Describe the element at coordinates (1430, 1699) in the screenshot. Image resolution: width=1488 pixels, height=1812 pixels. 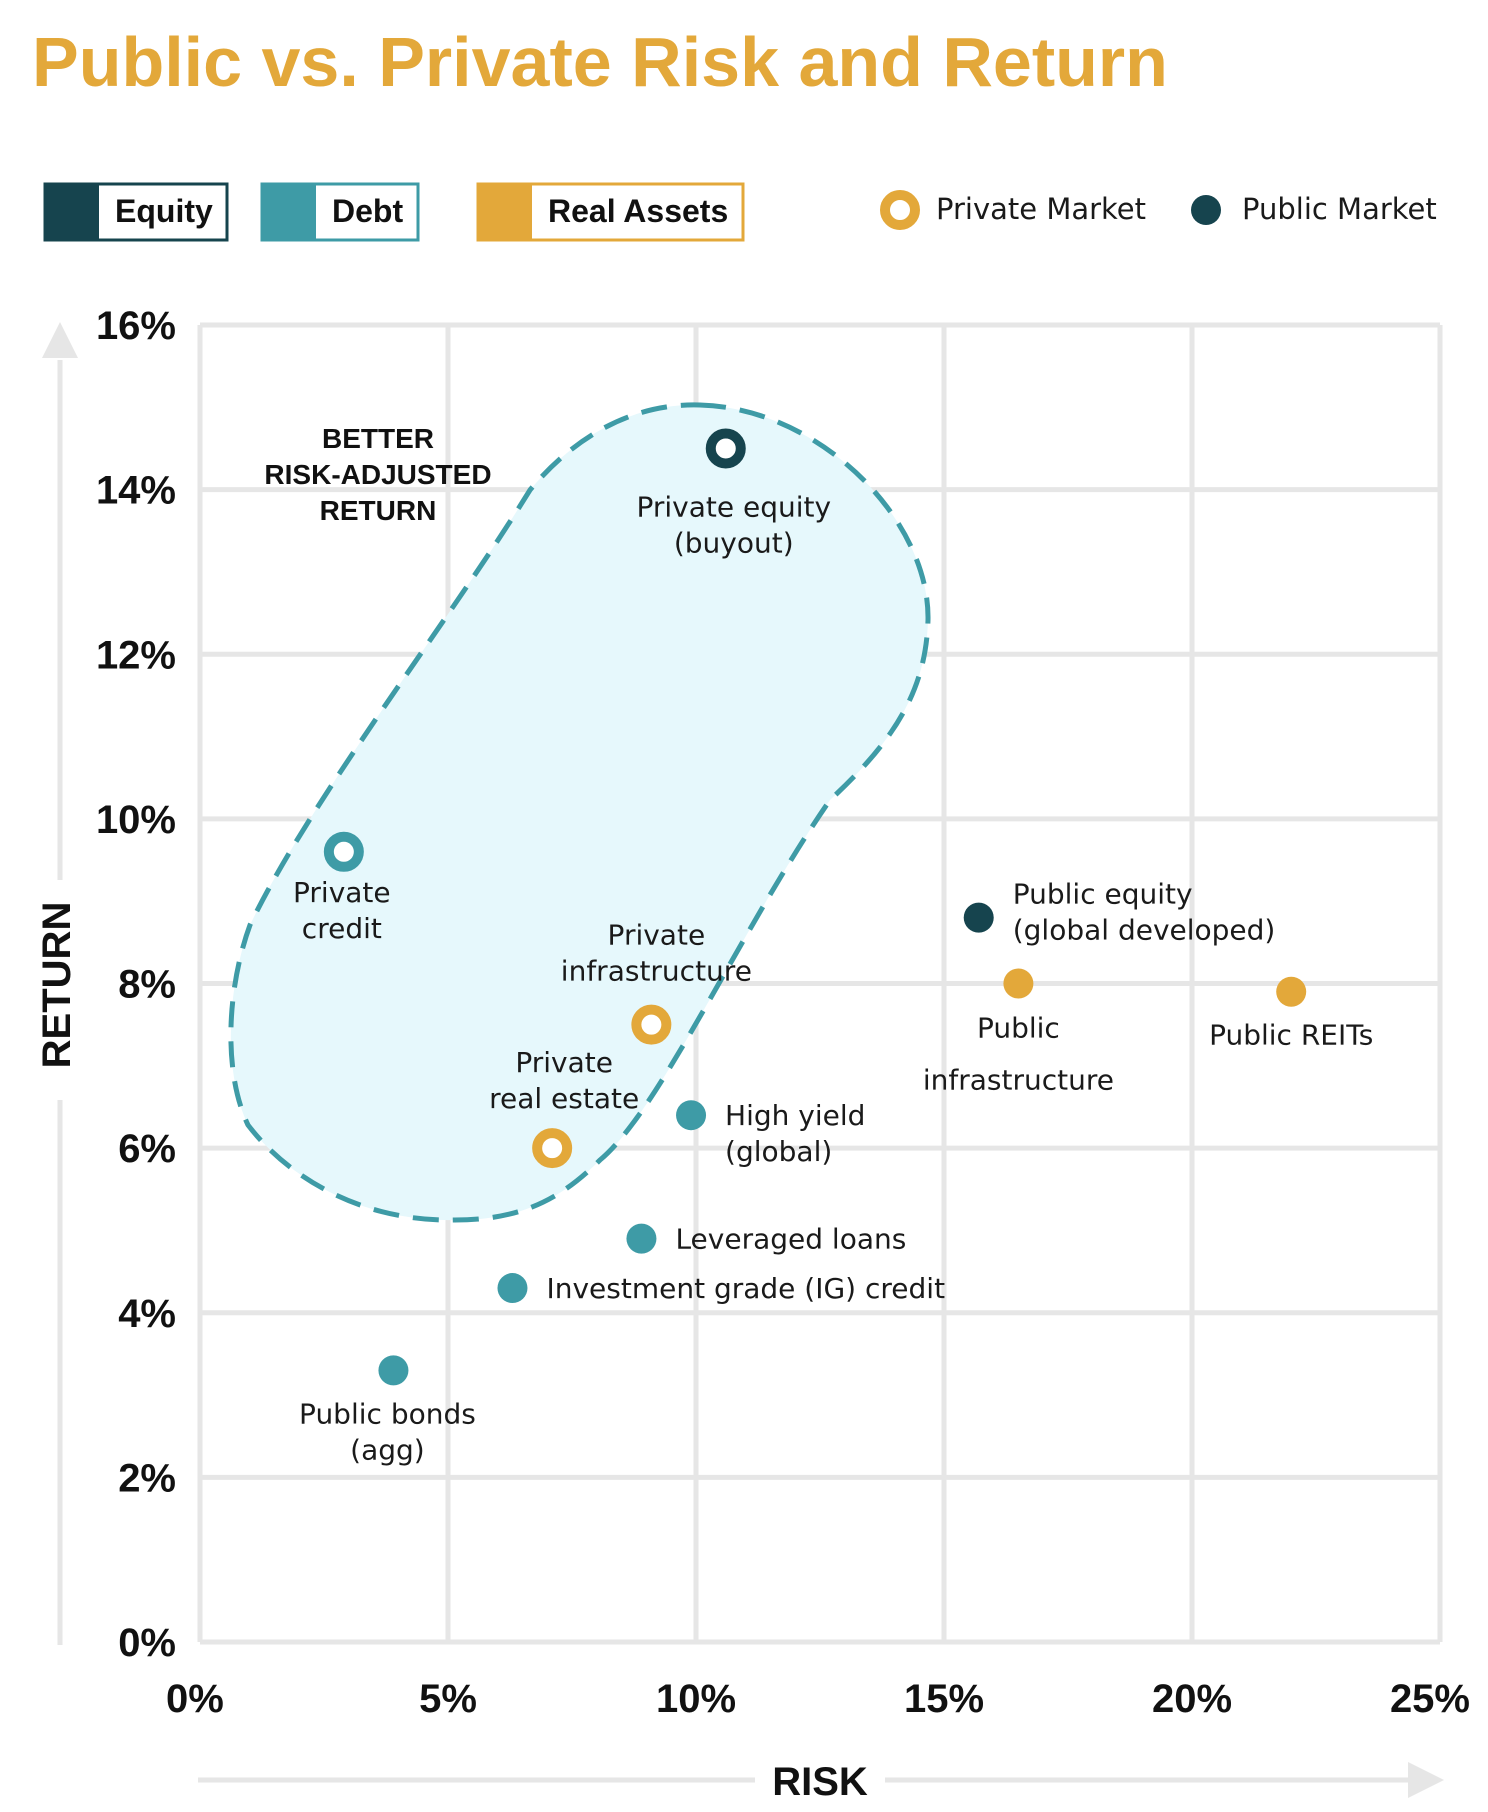
I see `x-tick-label: 25%` at that location.